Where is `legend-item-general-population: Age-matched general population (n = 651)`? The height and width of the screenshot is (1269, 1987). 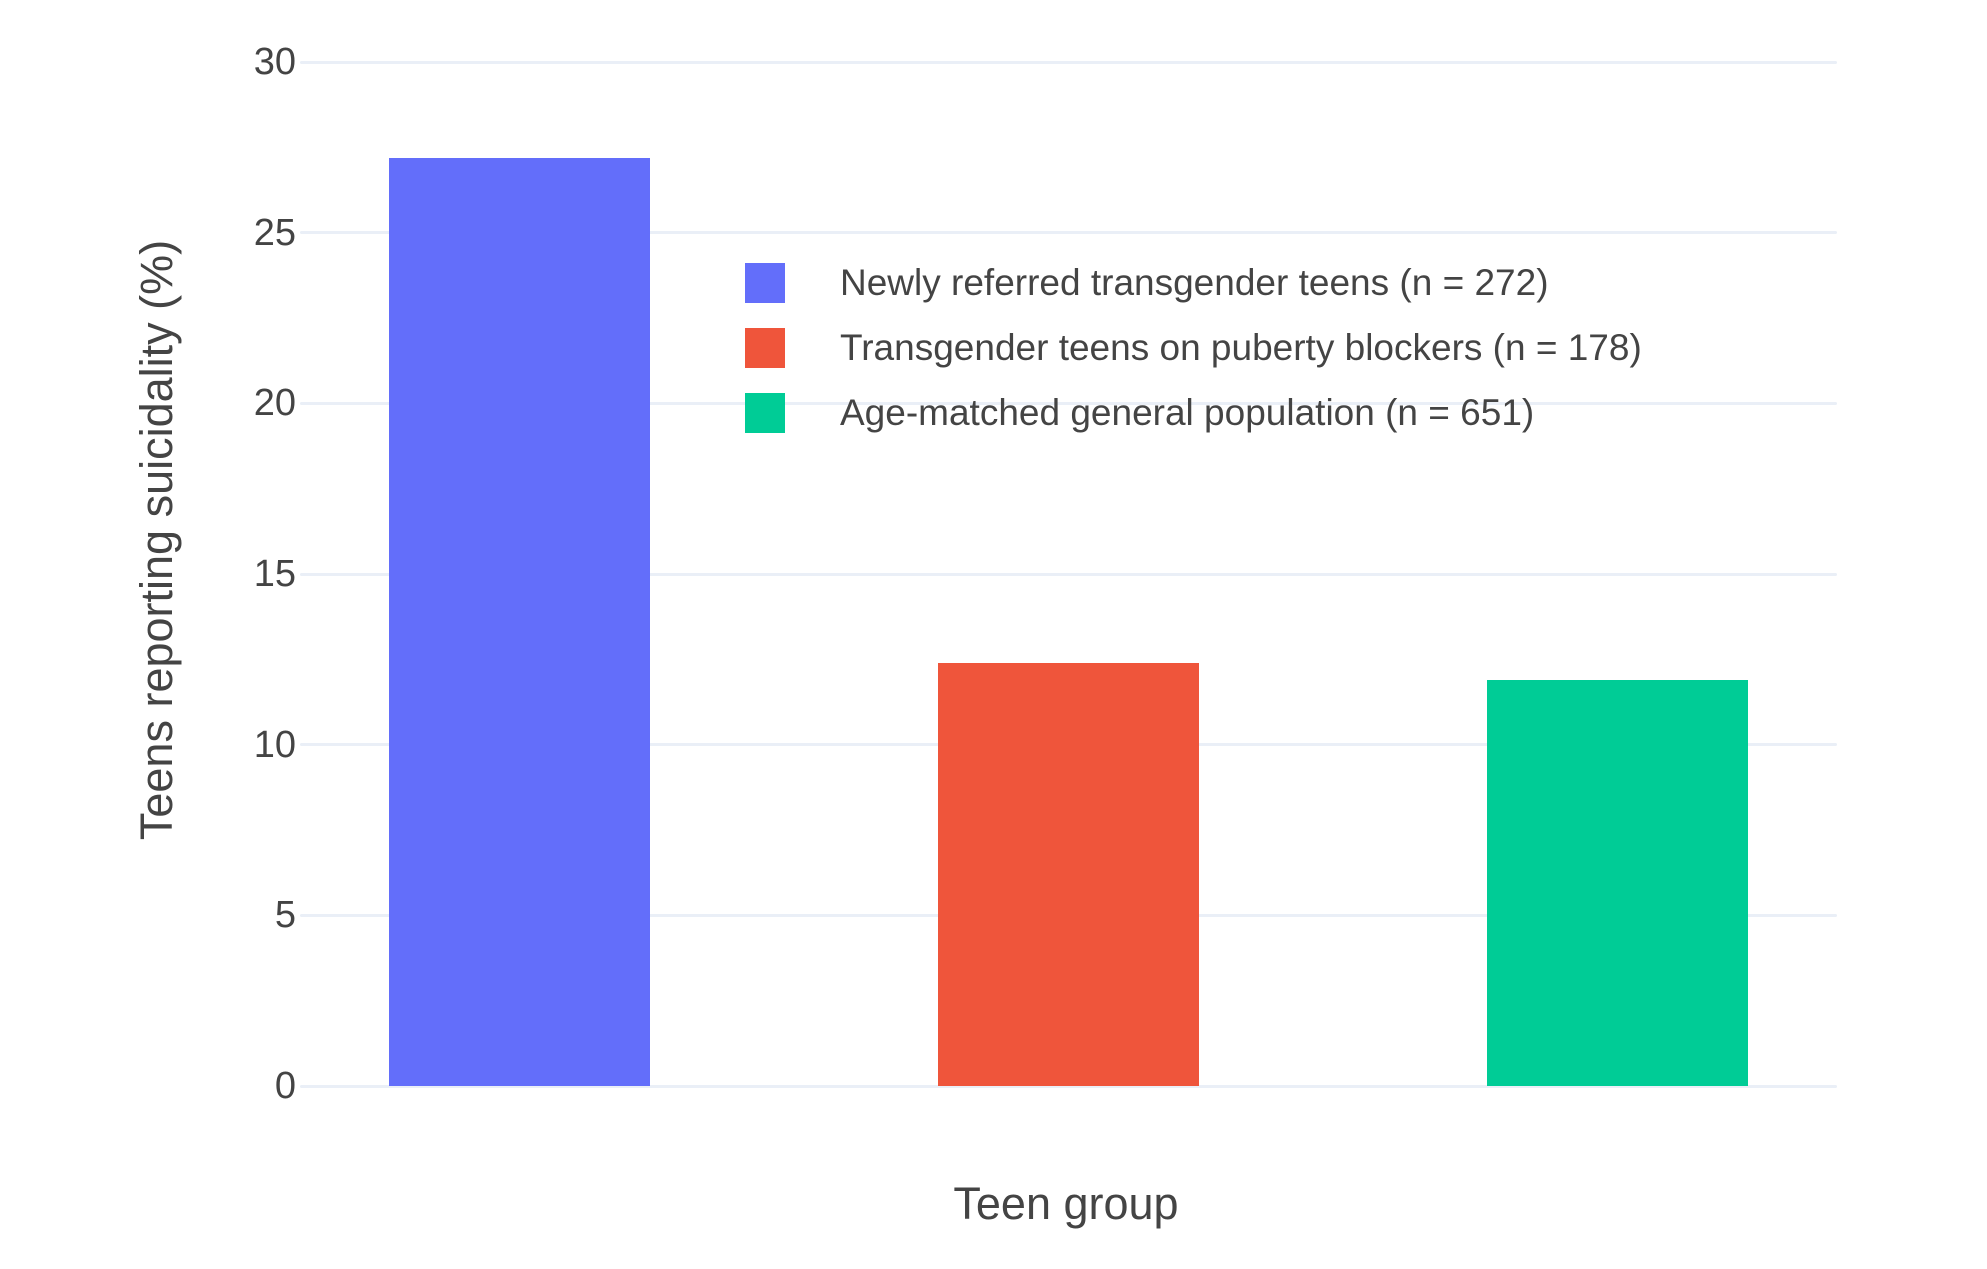 legend-item-general-population: Age-matched general population (n = 651) is located at coordinates (1193, 412).